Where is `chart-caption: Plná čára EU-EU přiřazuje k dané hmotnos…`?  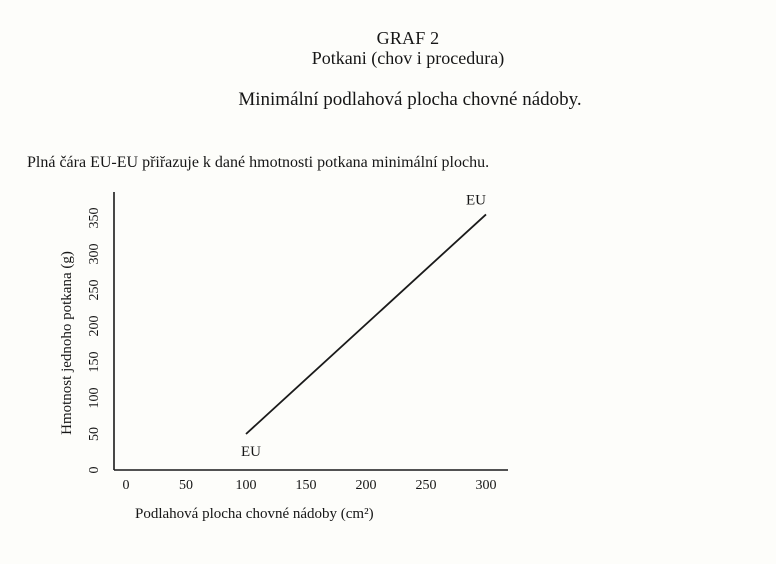 chart-caption: Plná čára EU-EU přiřazuje k dané hmotnos… is located at coordinates (258, 162).